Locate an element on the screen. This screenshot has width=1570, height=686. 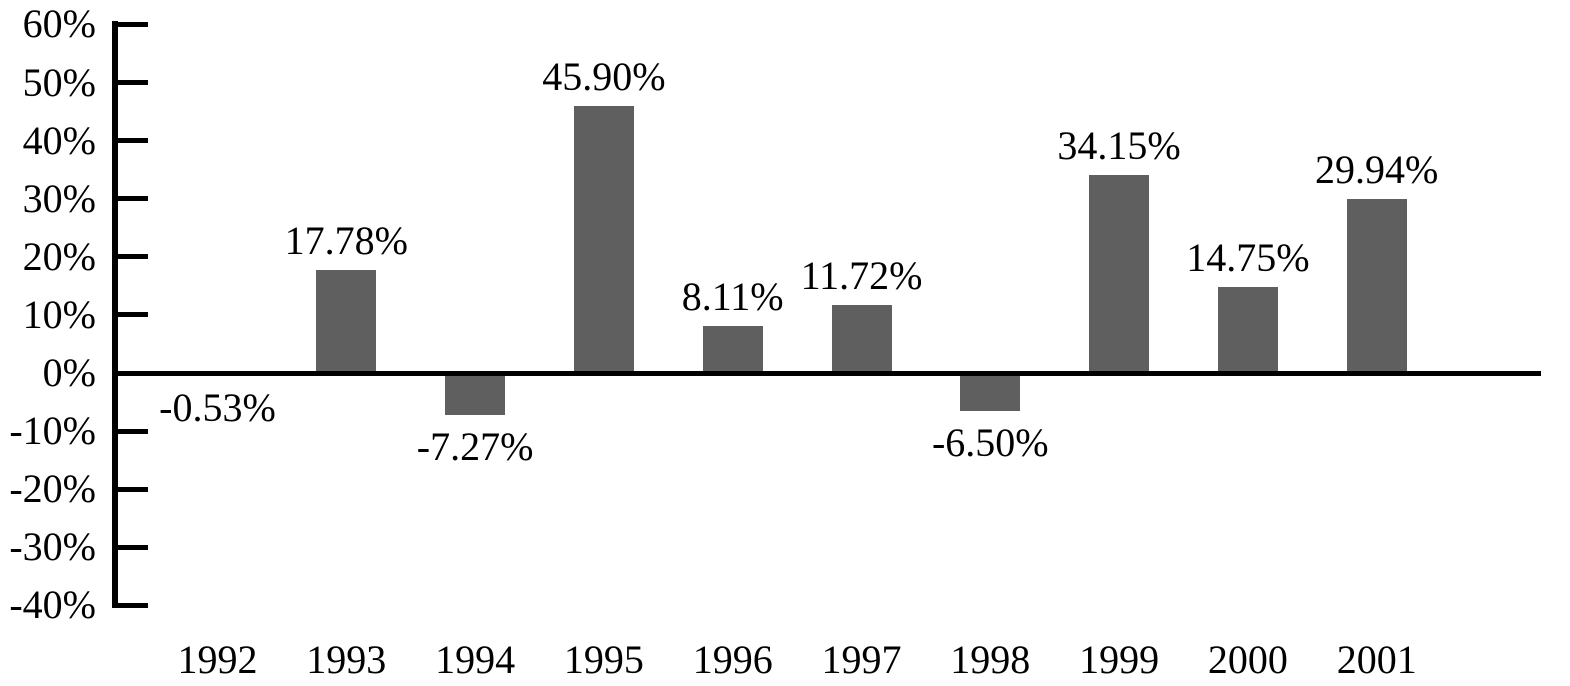
bar-value-label: 17.78% is located at coordinates (346, 240).